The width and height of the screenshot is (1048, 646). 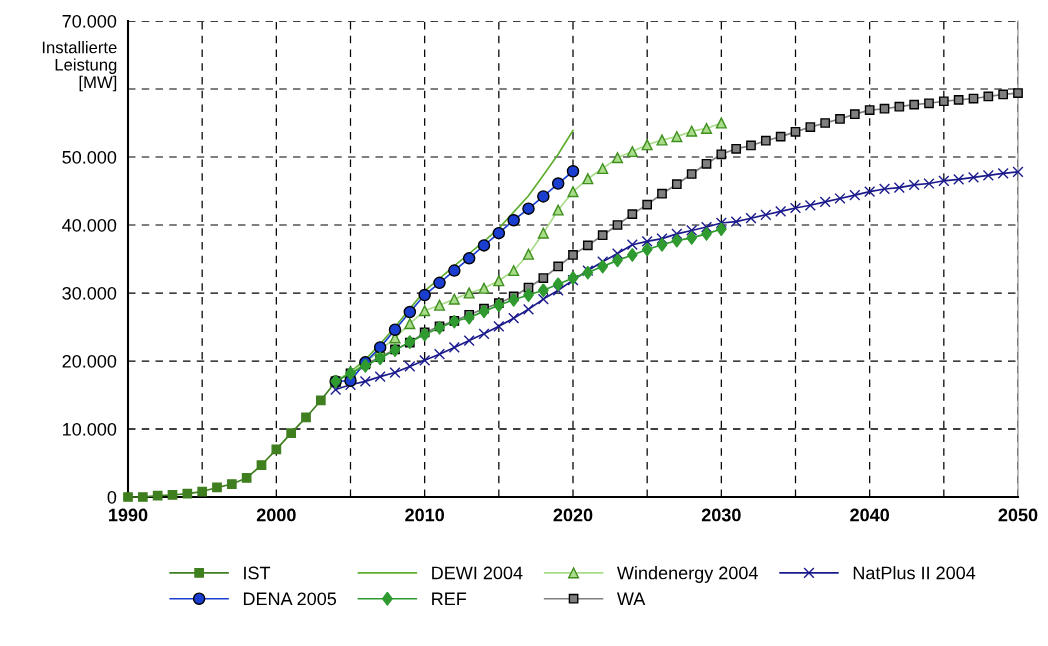 I want to click on x-tick-label: 2020, so click(x=573, y=515).